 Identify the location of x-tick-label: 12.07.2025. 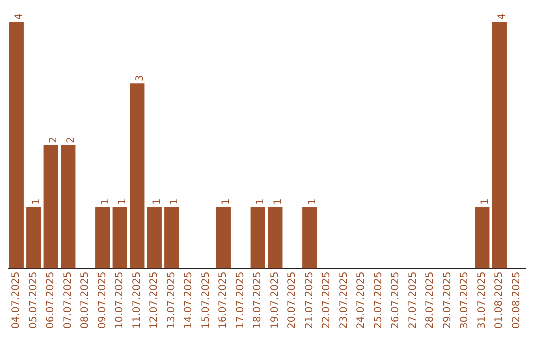
(154, 301).